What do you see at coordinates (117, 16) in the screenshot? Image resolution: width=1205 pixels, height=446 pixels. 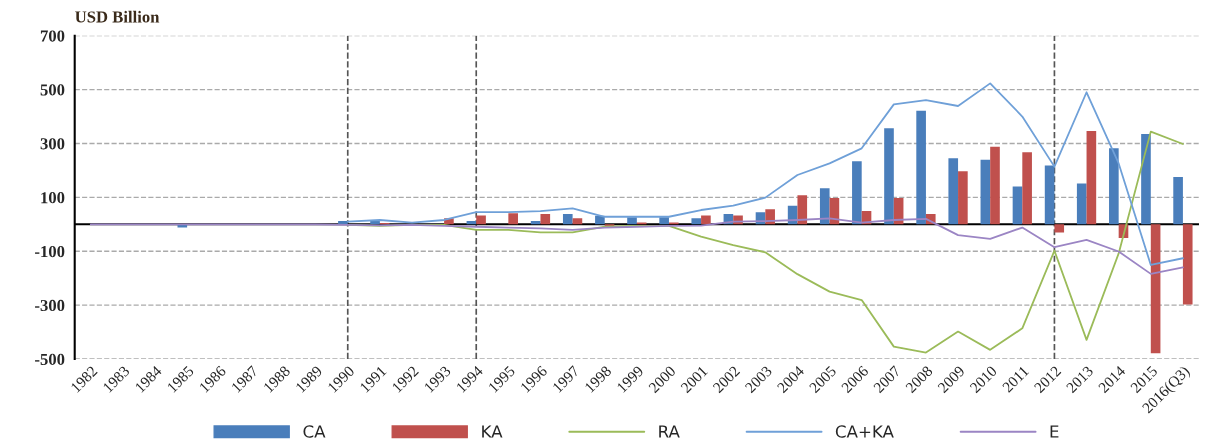 I see `y-axis-title: USD Billion` at bounding box center [117, 16].